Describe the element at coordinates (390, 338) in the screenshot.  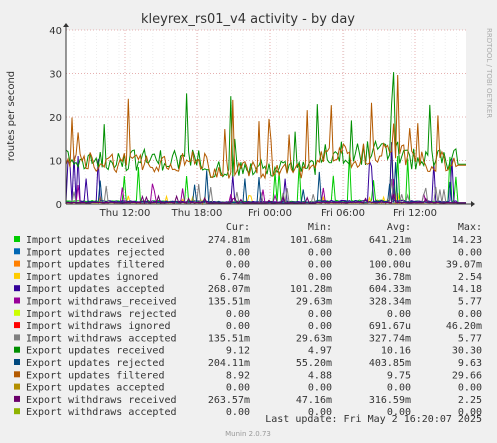
I see `legend-value-avg: 327.74m` at that location.